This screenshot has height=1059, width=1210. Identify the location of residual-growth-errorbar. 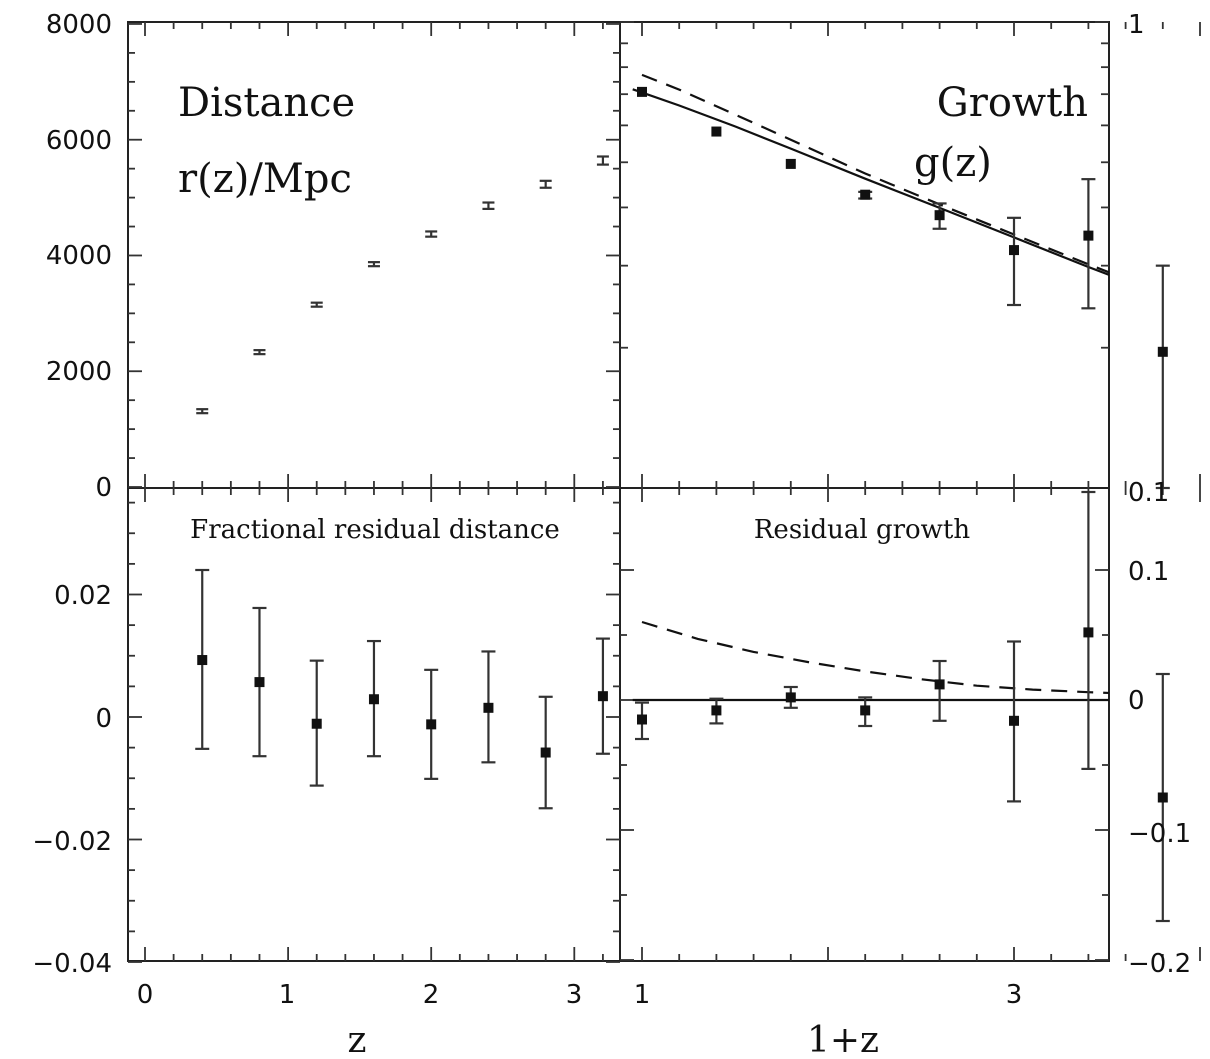
(939, 690).